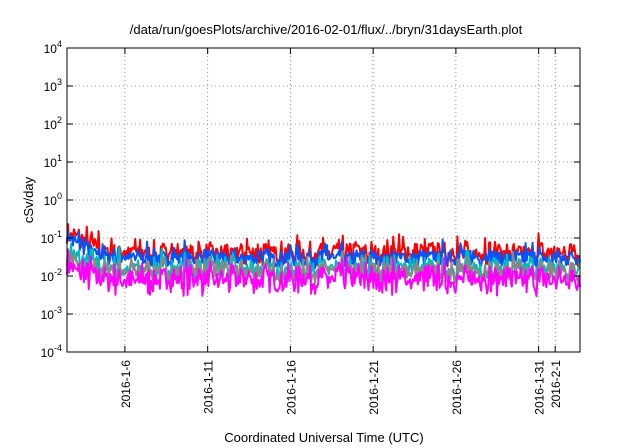  What do you see at coordinates (126, 384) in the screenshot?
I see `x-tick-label: 2016-1-6` at bounding box center [126, 384].